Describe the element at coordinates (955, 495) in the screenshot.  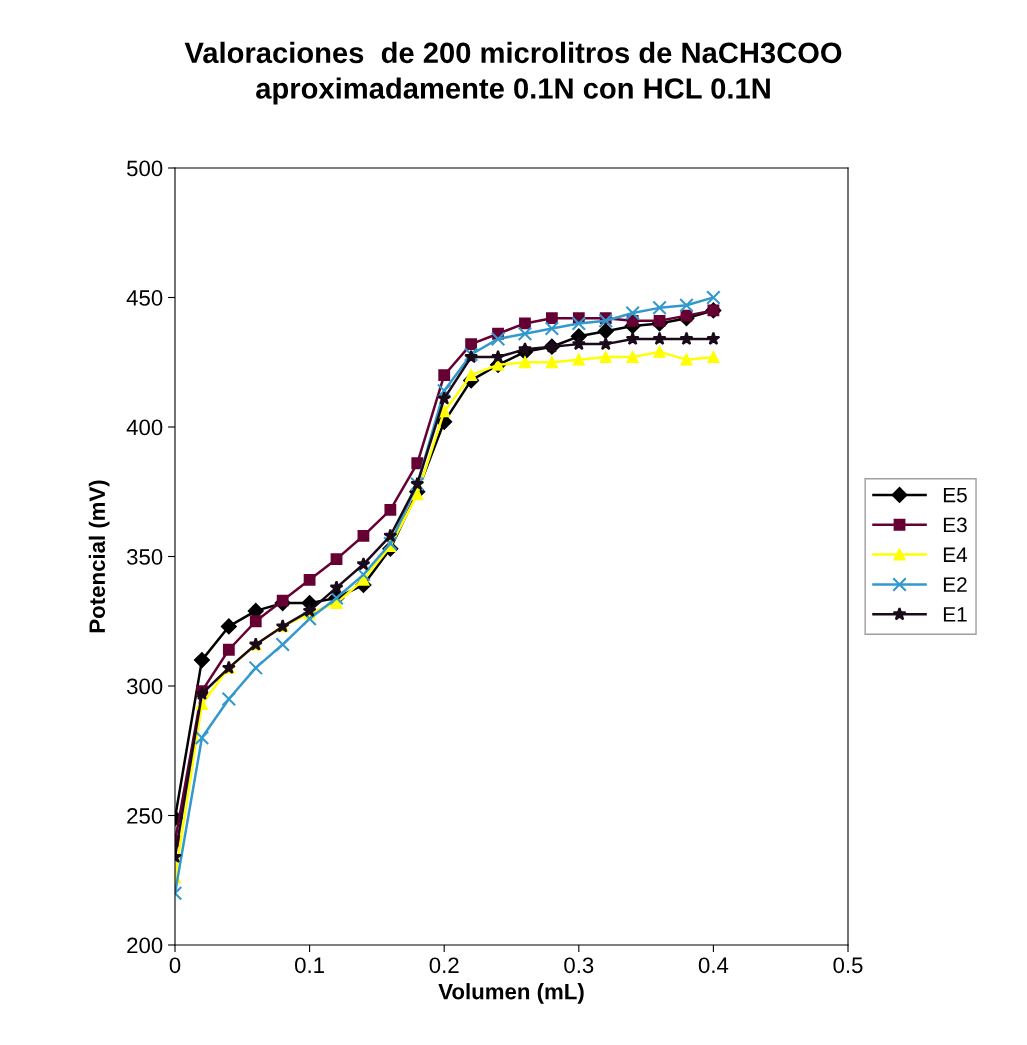
I see `legend-label: E5` at that location.